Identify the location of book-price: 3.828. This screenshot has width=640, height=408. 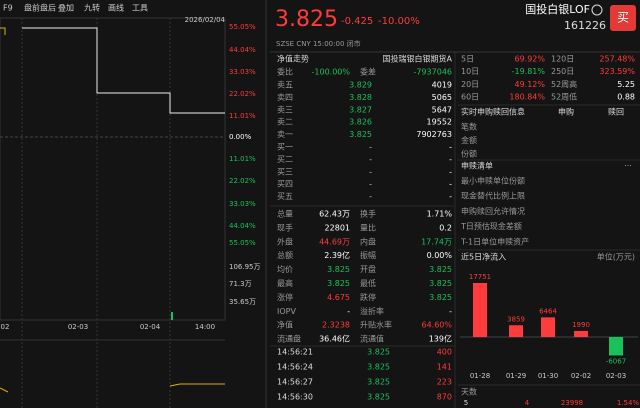
(360, 97).